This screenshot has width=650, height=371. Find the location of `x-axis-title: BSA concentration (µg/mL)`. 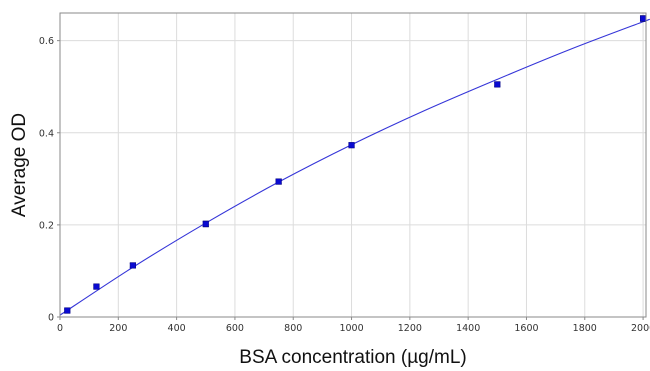

x-axis-title: BSA concentration (µg/mL) is located at coordinates (352, 357).